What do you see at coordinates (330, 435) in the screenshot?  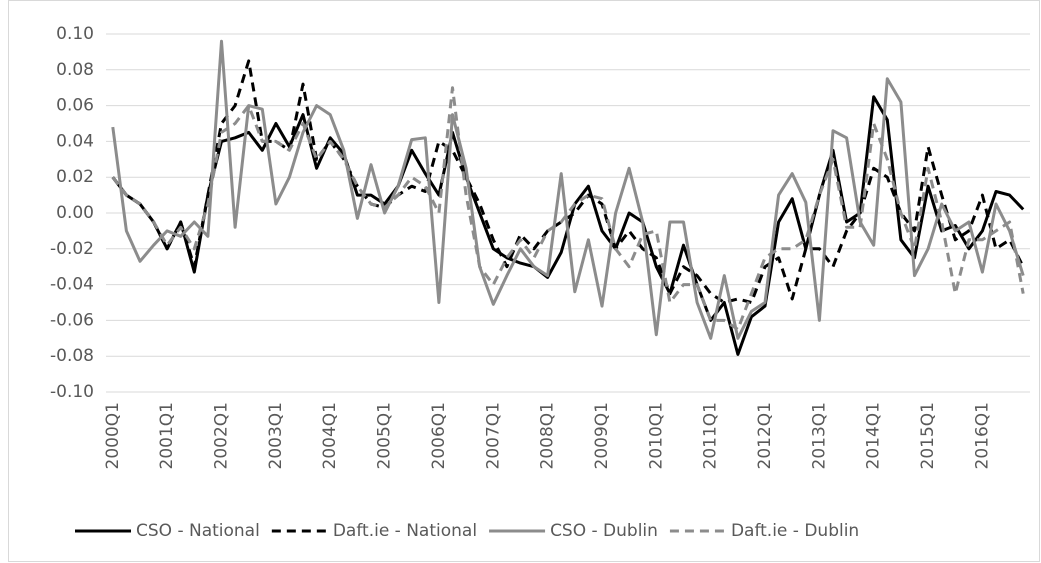 I see `x-tick-label: 2004Q1` at bounding box center [330, 435].